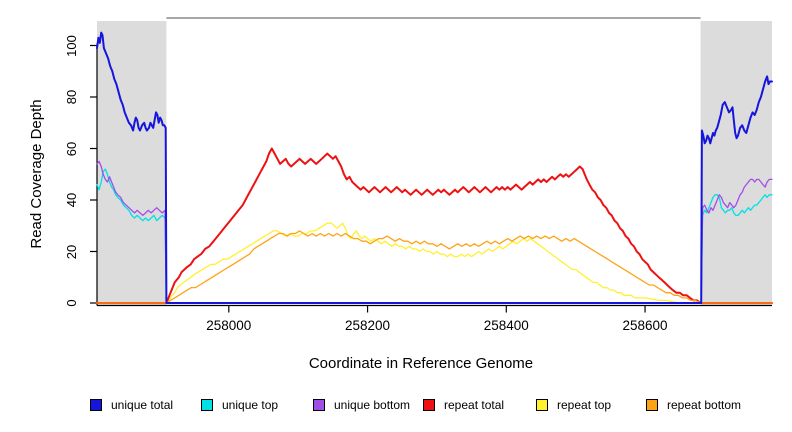 This screenshot has width=792, height=432. I want to click on flank-shade-rect-left, so click(132, 163).